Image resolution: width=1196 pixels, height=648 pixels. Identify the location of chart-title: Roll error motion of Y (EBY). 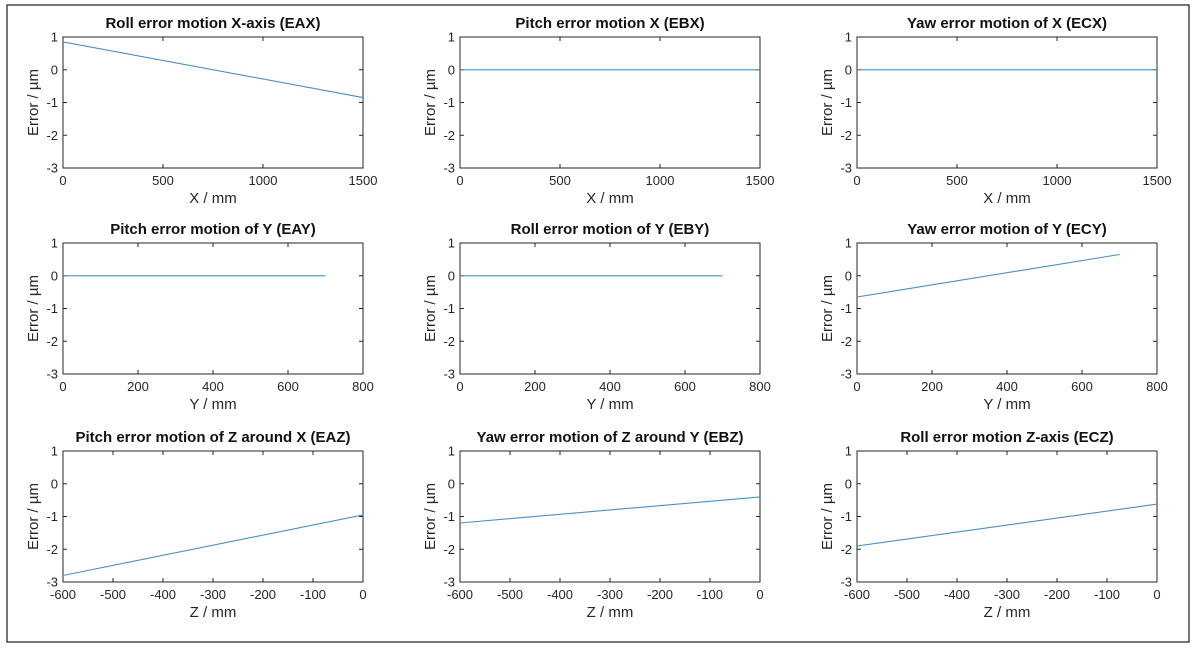
(610, 229).